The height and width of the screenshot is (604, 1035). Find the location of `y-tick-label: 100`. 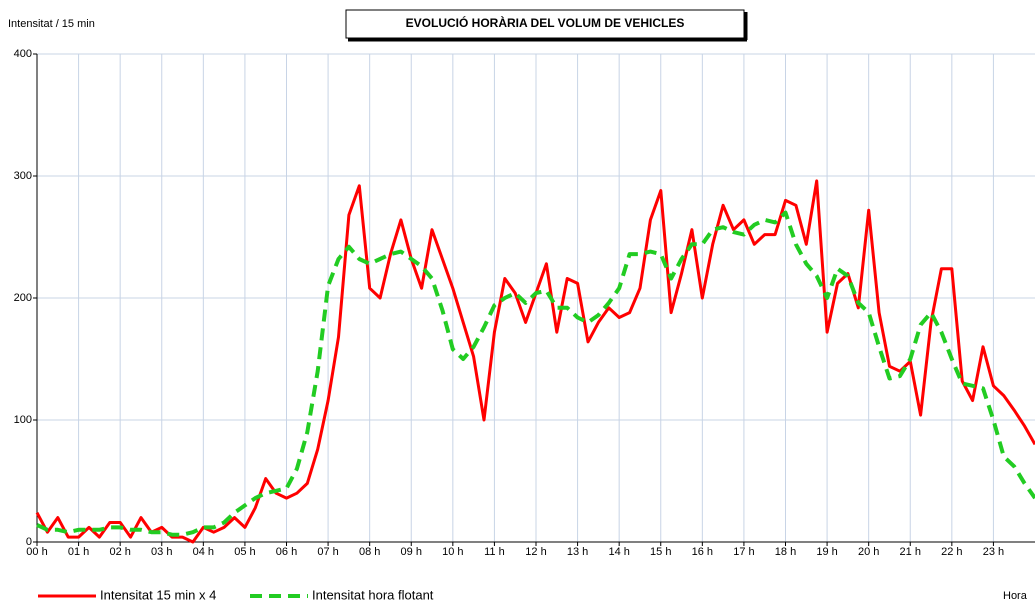

y-tick-label: 100 is located at coordinates (23, 420).